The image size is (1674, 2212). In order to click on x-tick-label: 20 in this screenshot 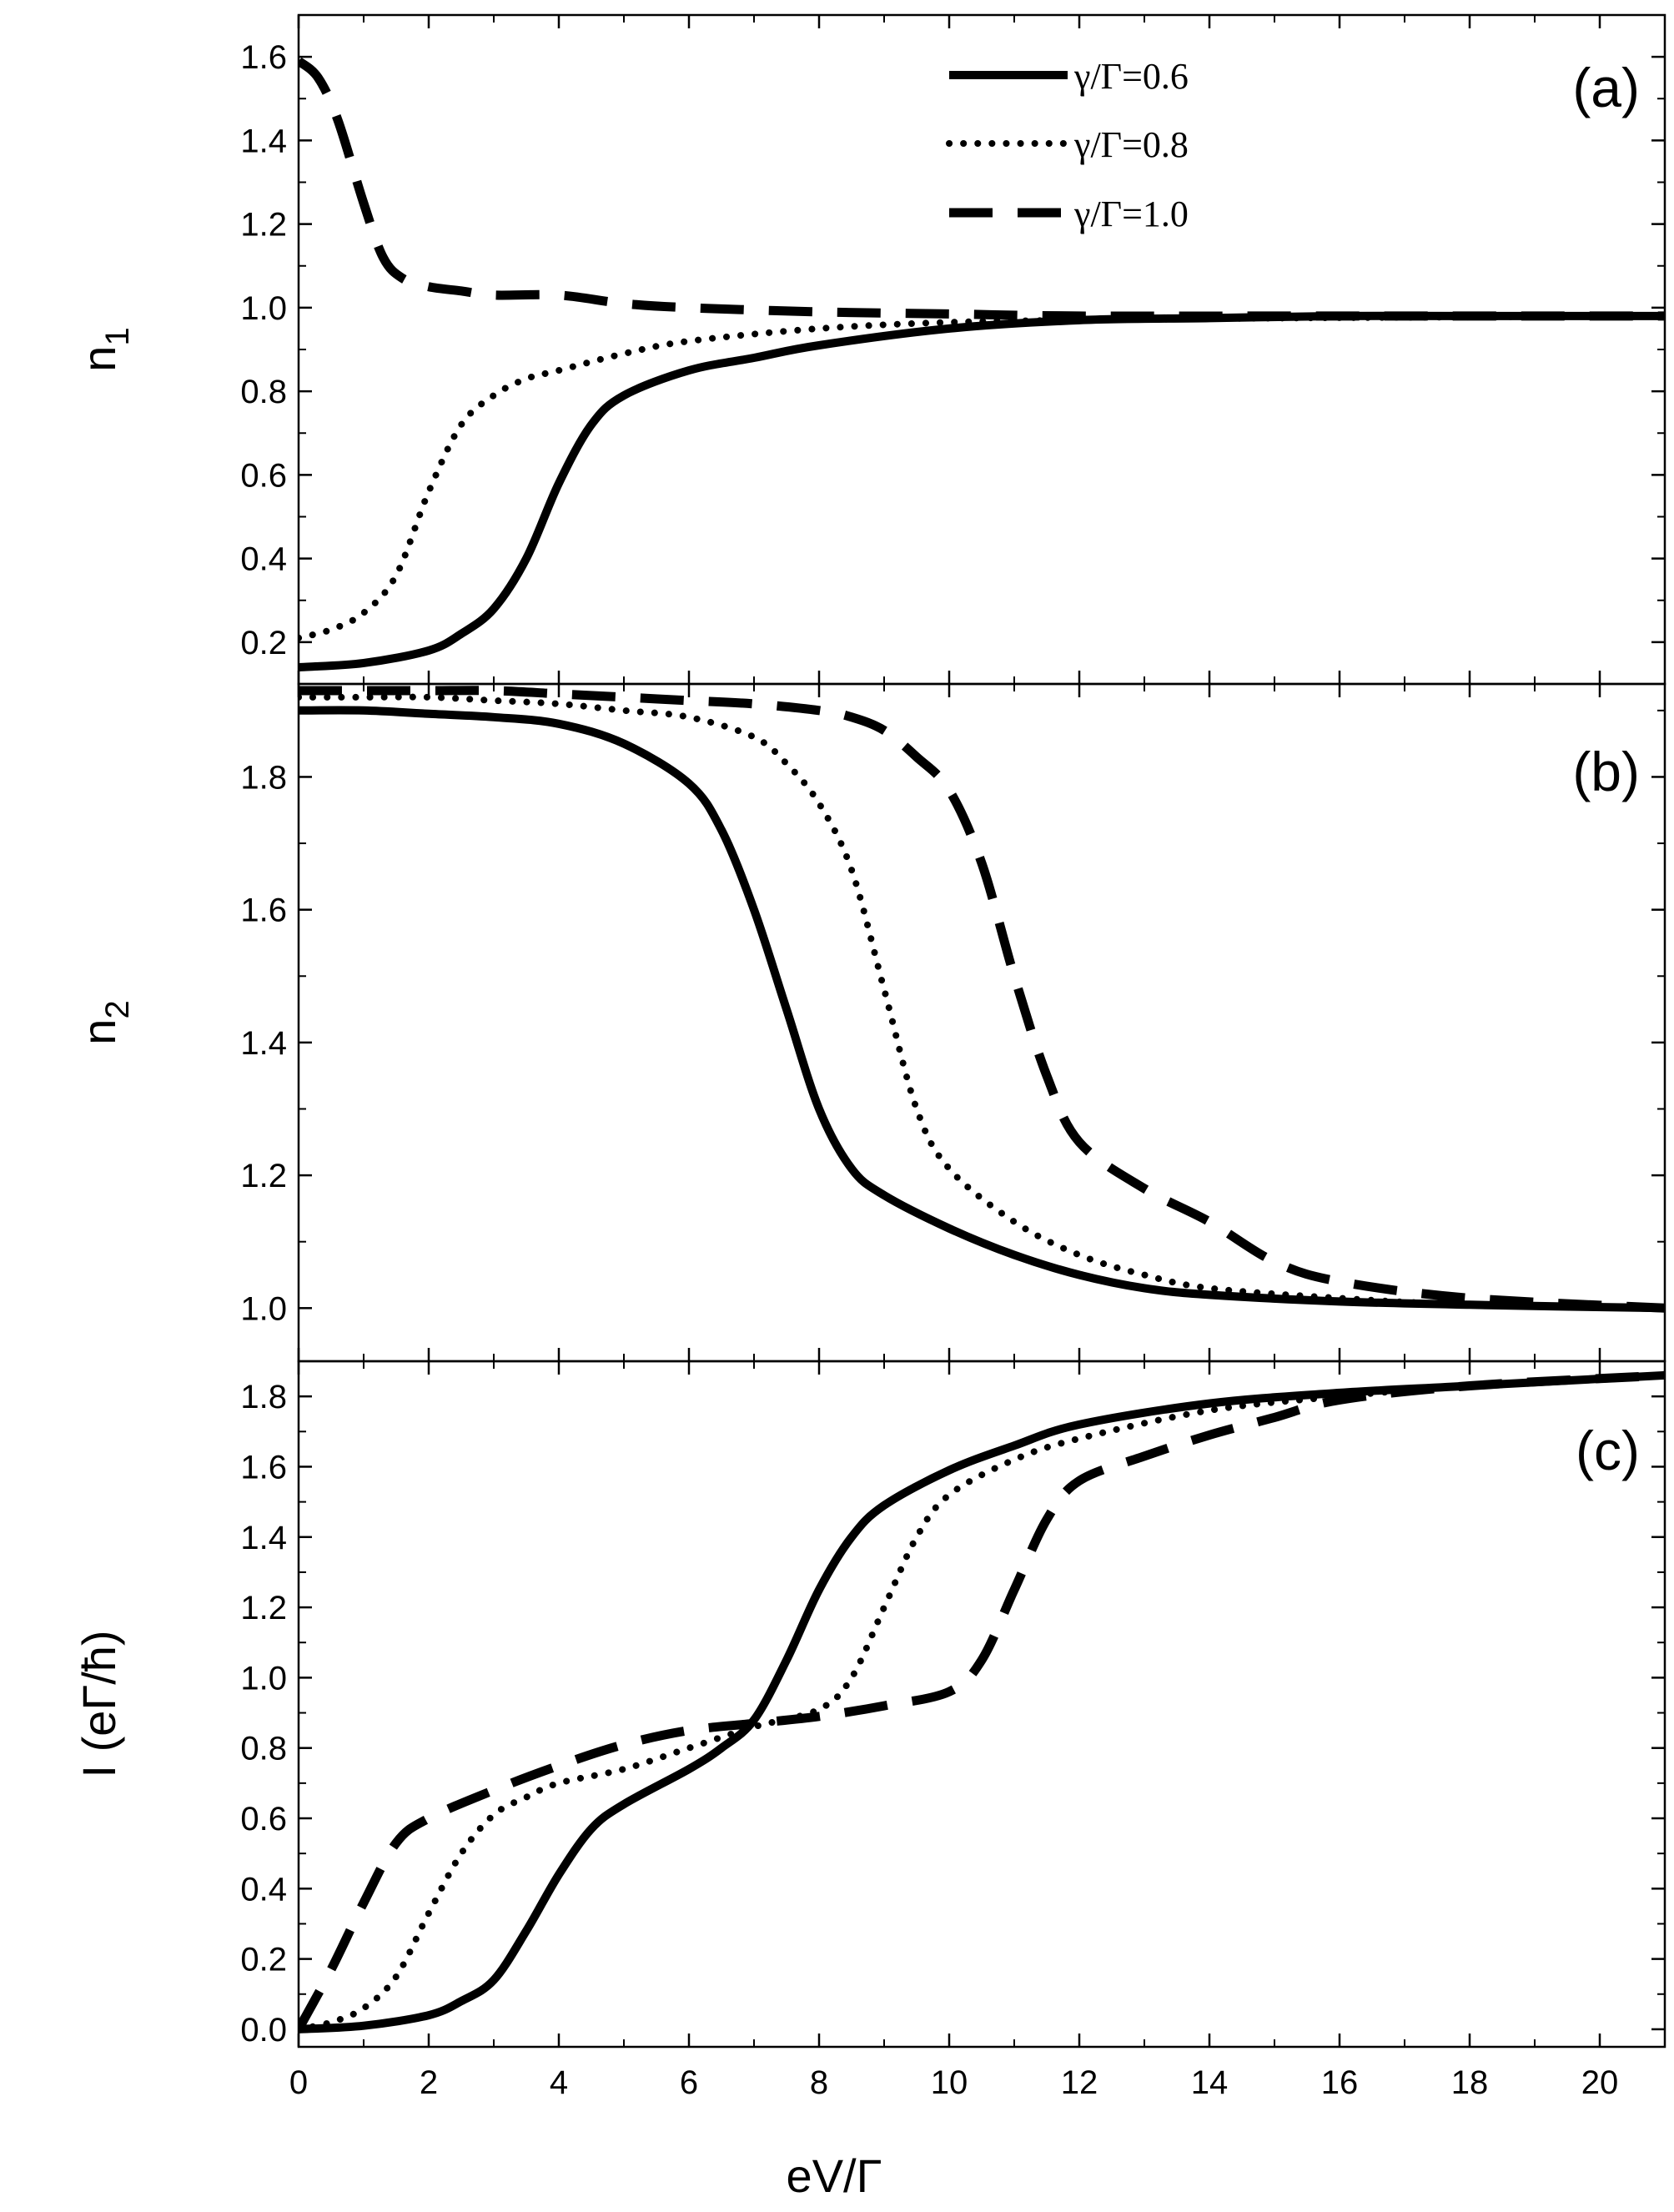, I will do `click(1600, 2082)`.